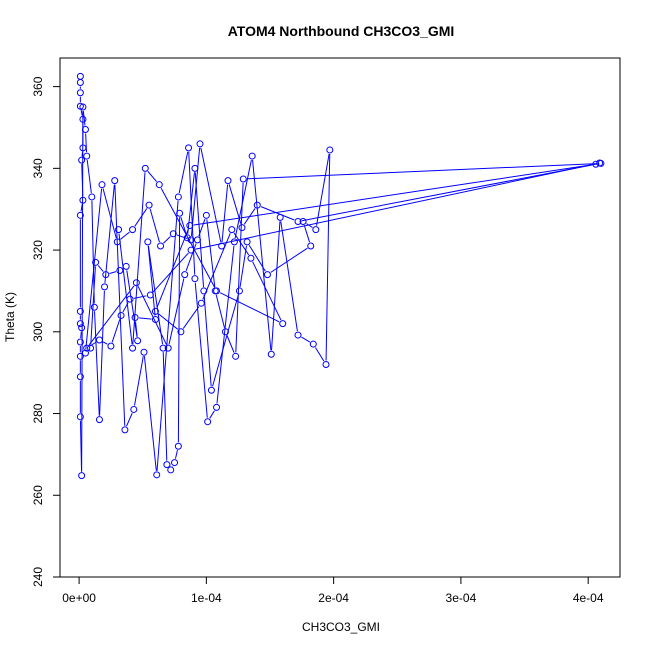 The height and width of the screenshot is (650, 650). What do you see at coordinates (38, 495) in the screenshot?
I see `y-tick-label: 260` at bounding box center [38, 495].